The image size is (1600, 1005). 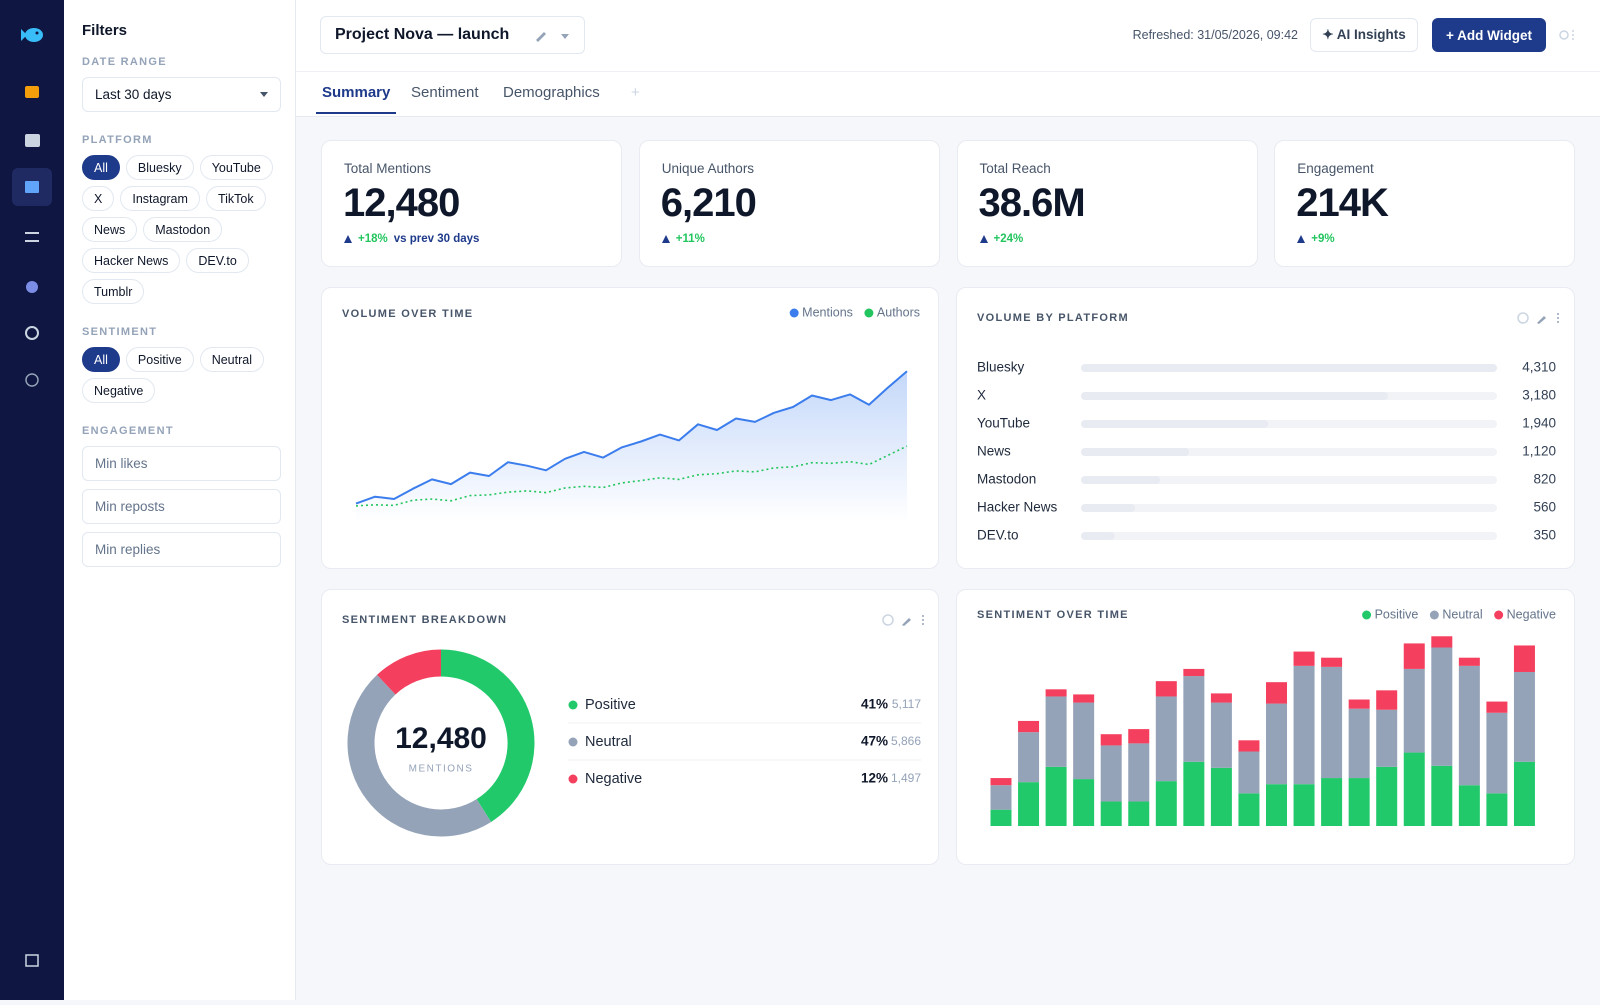 I want to click on nav-rail, so click(x=32, y=500).